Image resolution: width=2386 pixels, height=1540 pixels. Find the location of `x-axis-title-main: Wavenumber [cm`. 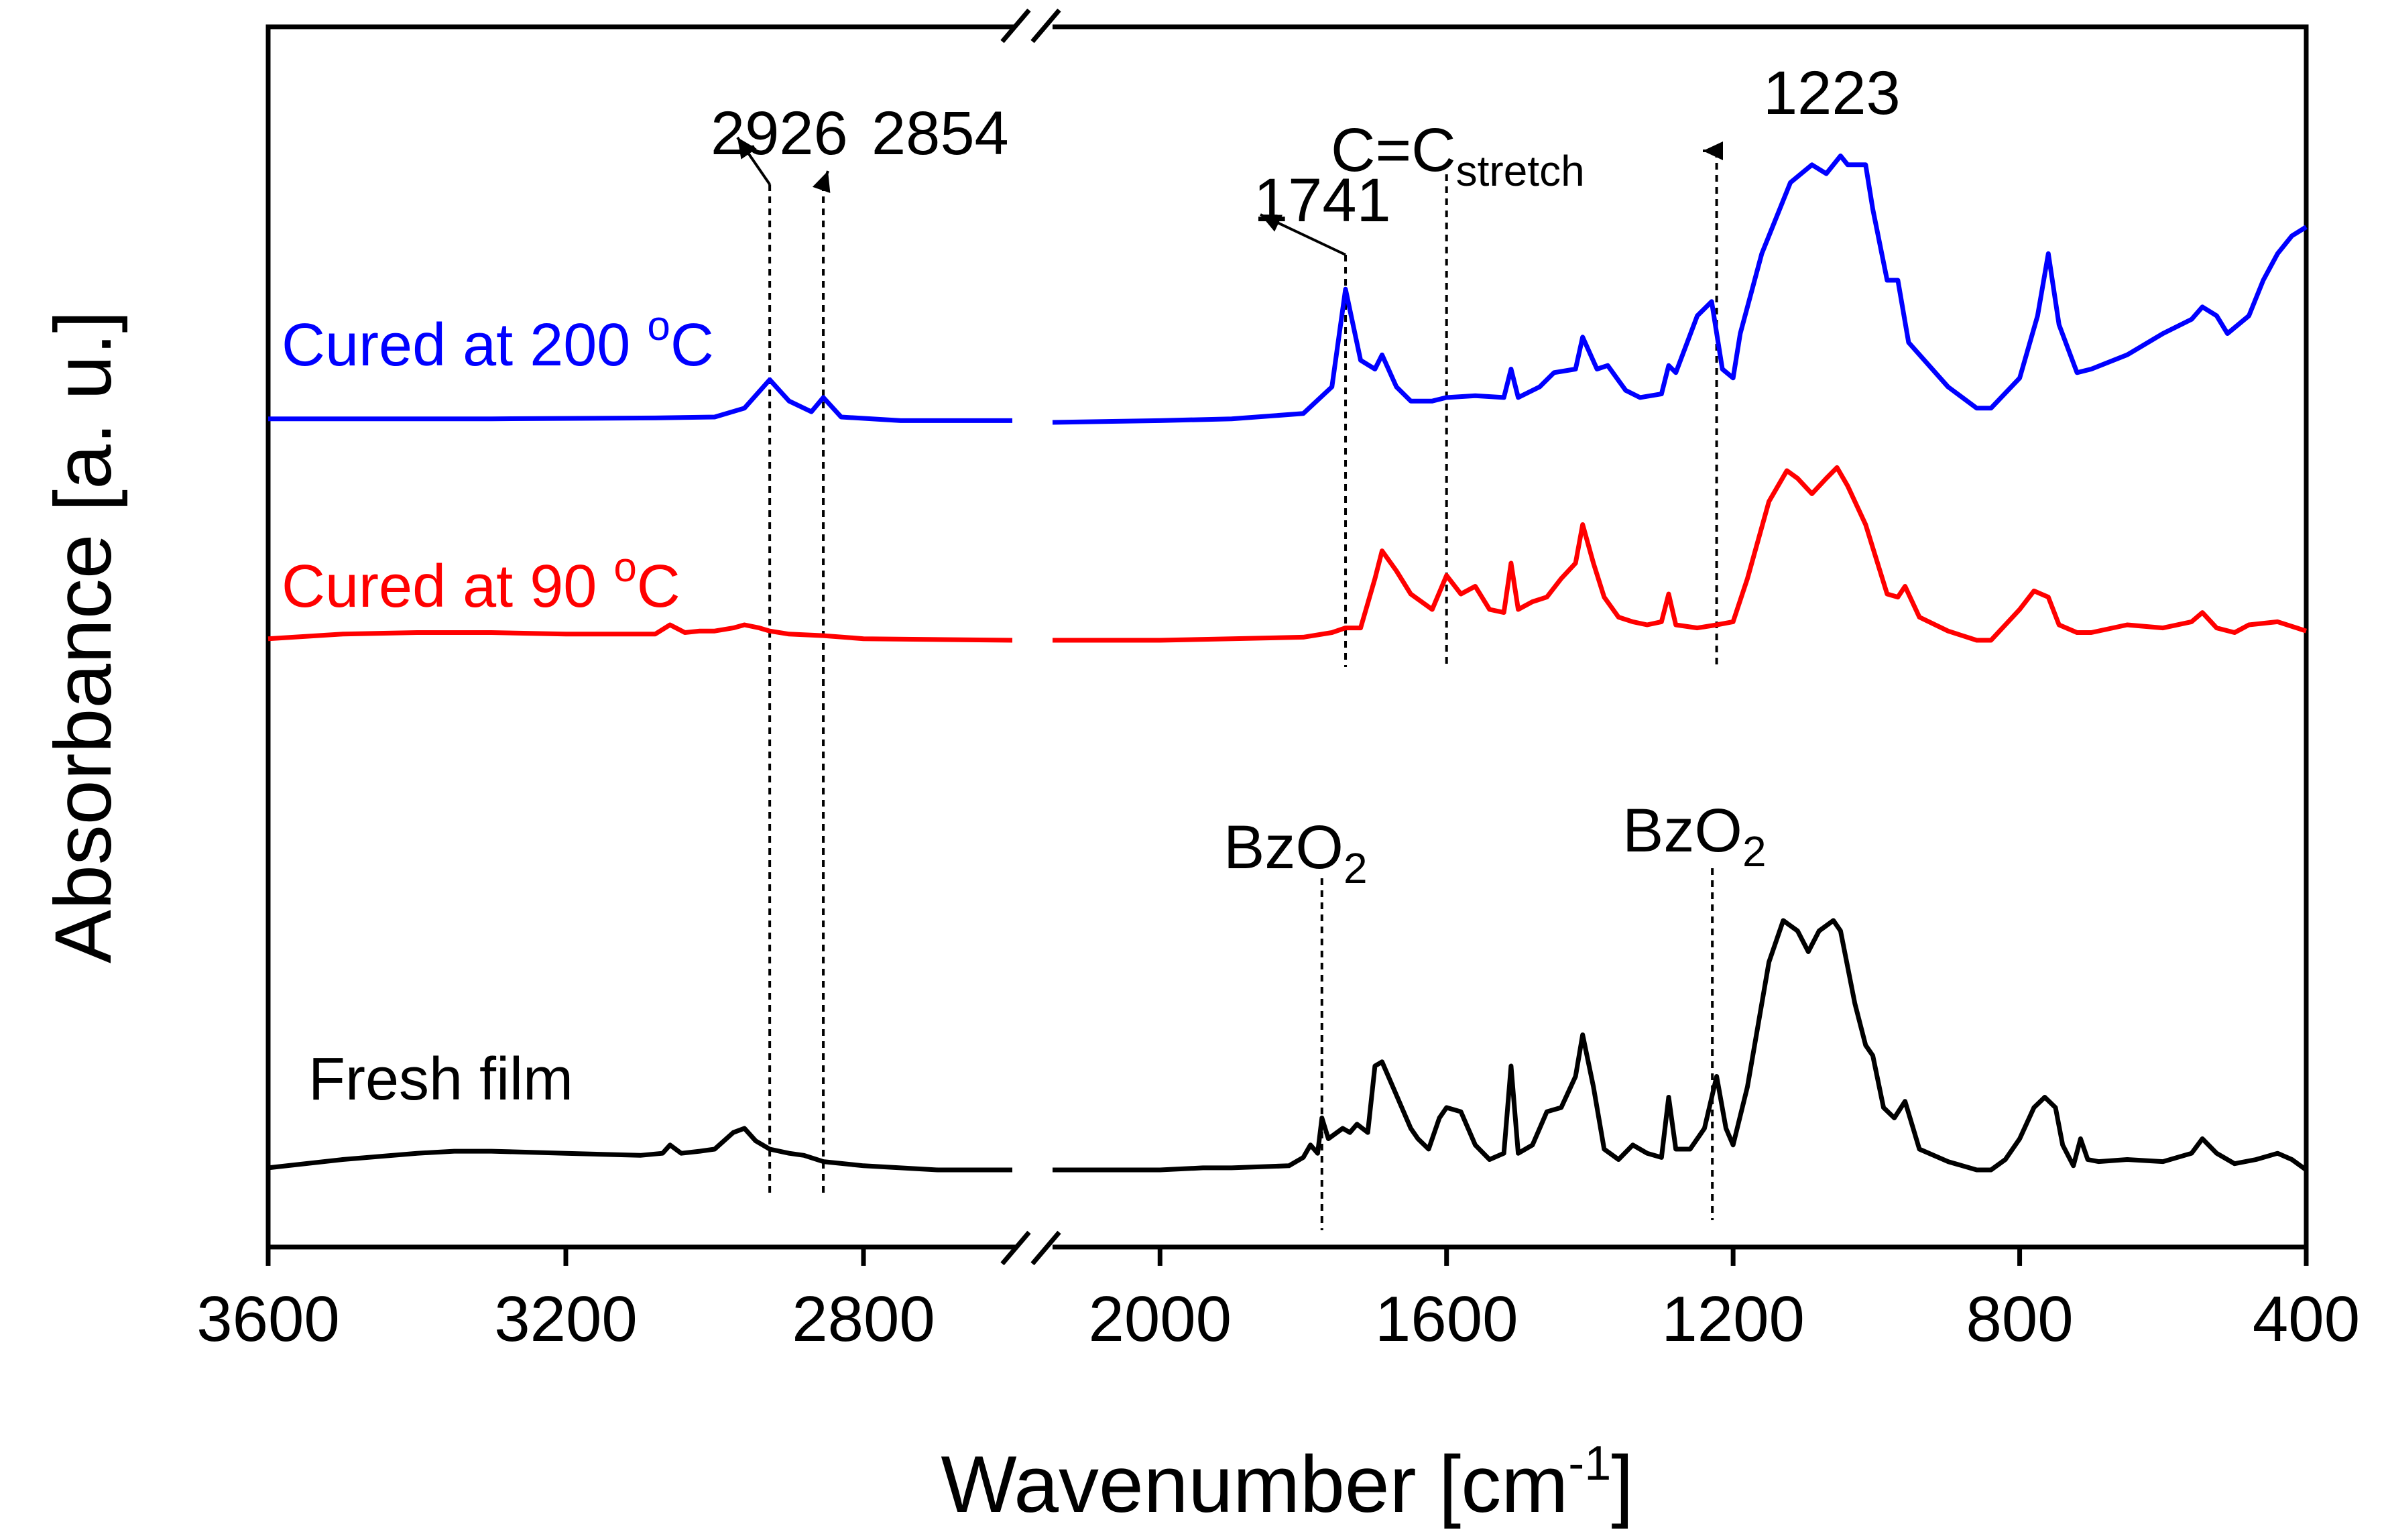

x-axis-title-main: Wavenumber [cm is located at coordinates (1254, 1484).